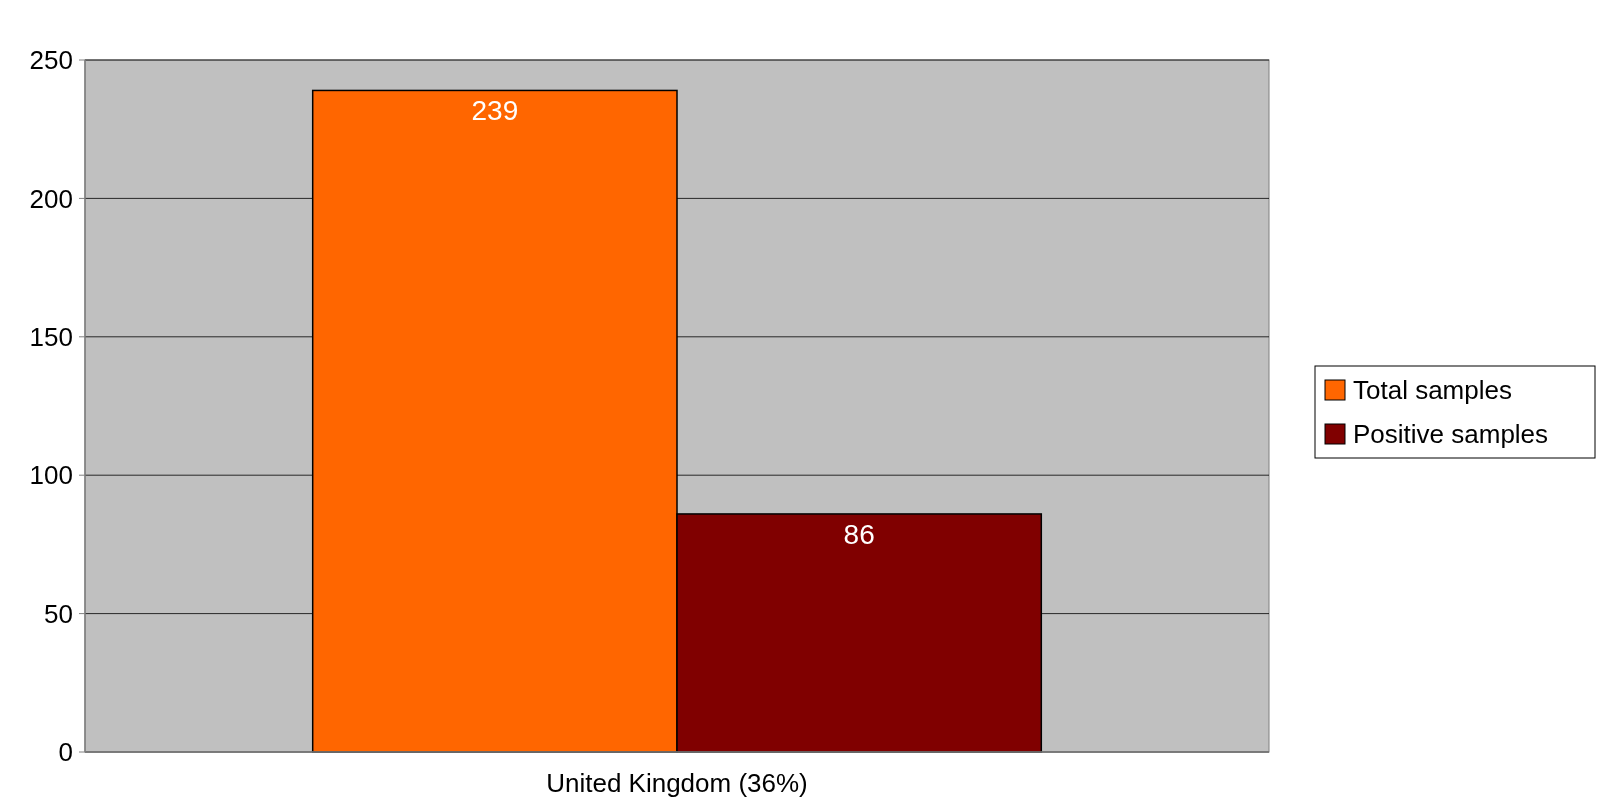 The image size is (1599, 812). Describe the element at coordinates (58, 613) in the screenshot. I see `y-tick-label: 50` at that location.